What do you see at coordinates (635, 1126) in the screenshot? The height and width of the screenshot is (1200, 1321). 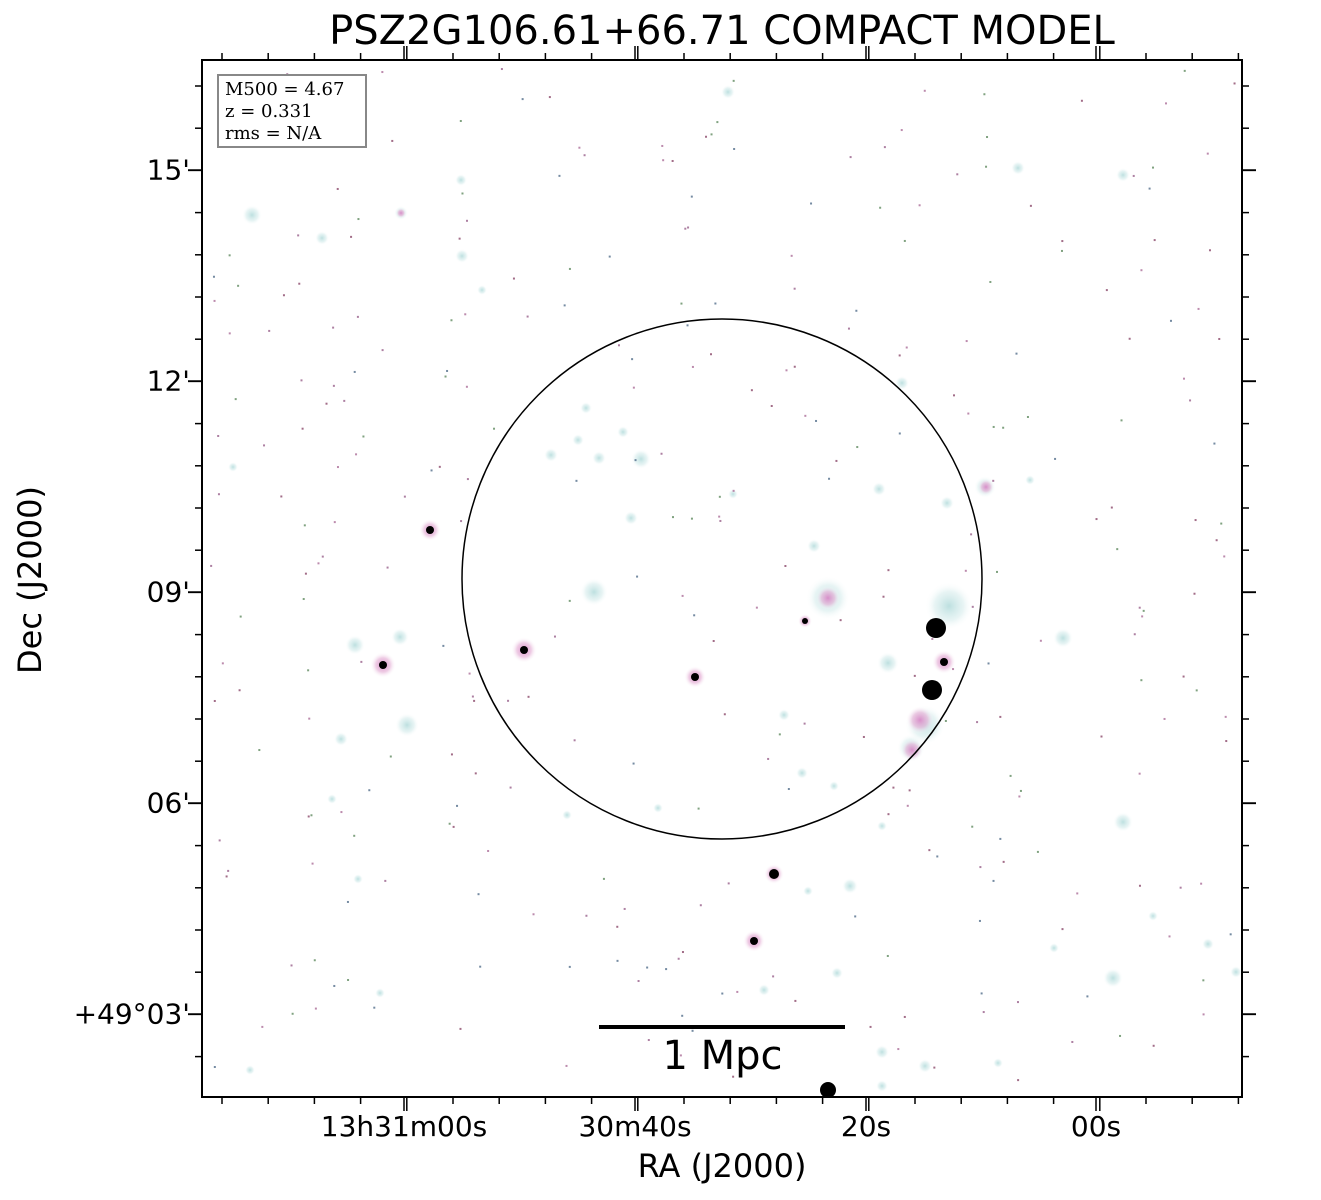 I see `x-tick-label: 30m40s` at bounding box center [635, 1126].